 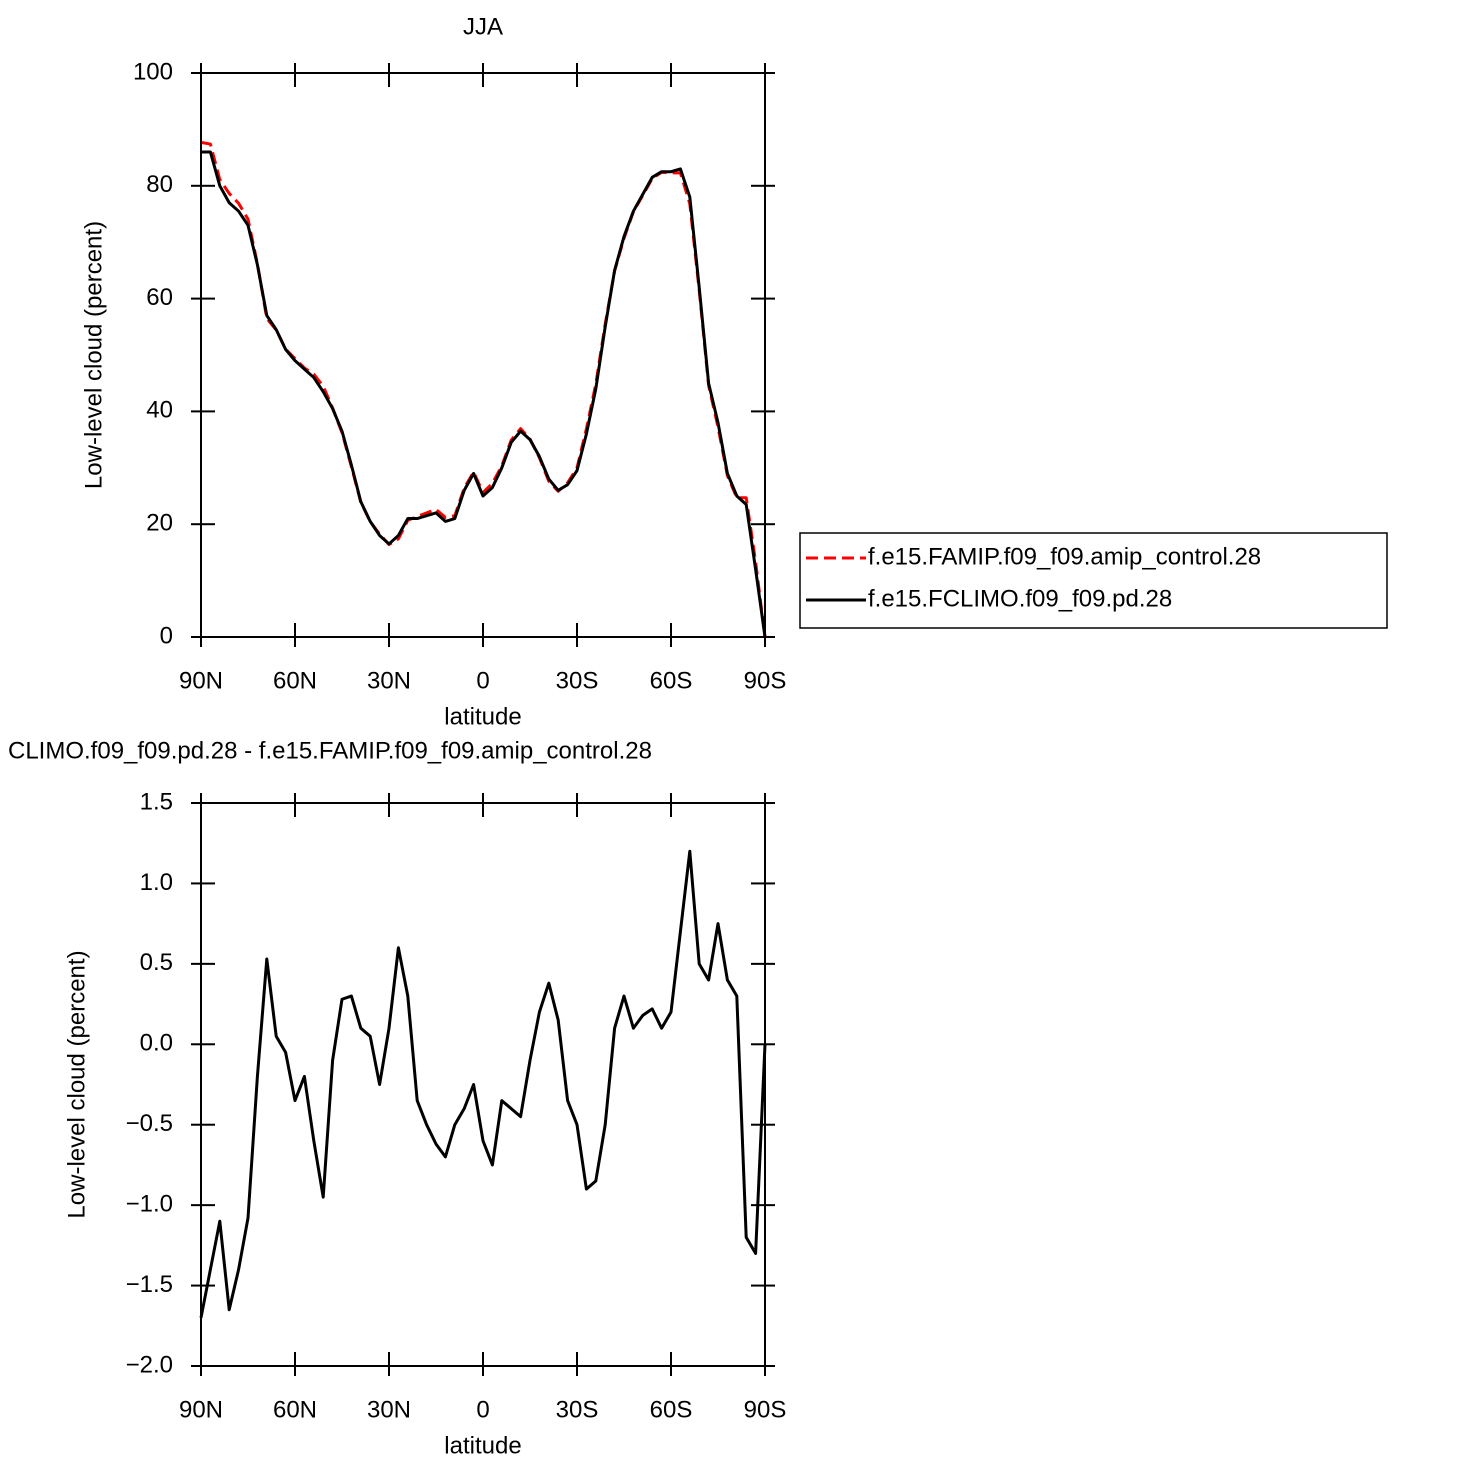 I want to click on y-tick-label: 1.0, so click(x=156, y=882).